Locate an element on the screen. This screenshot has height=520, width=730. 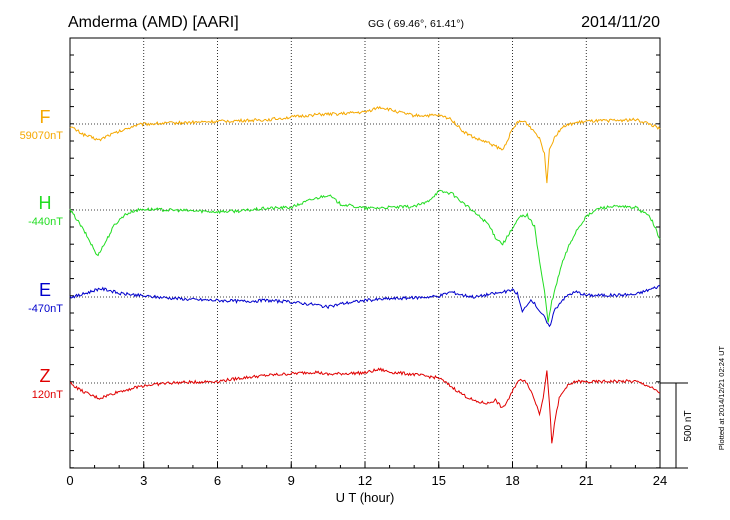
series-name-e: E is located at coordinates (45, 290).